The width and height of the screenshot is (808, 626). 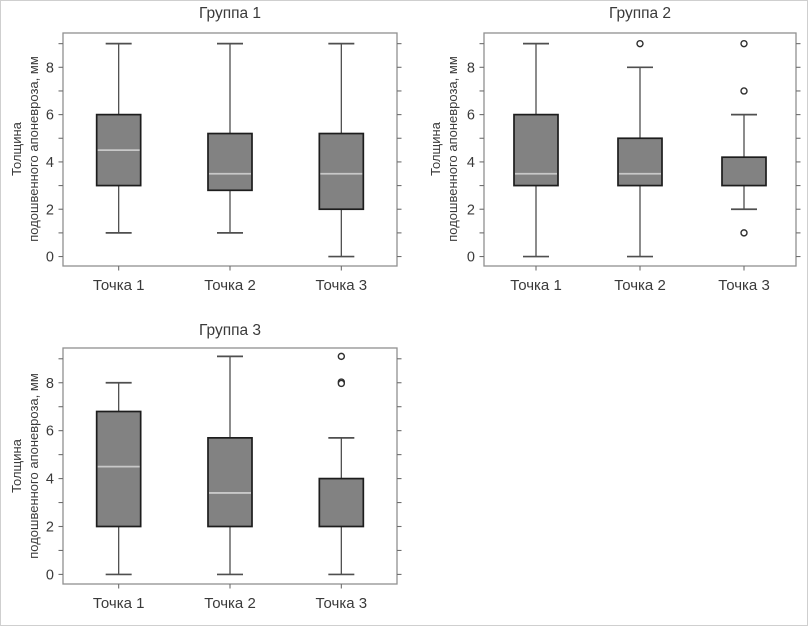 I want to click on chart-title-group-1: Группа 1, so click(x=230, y=13).